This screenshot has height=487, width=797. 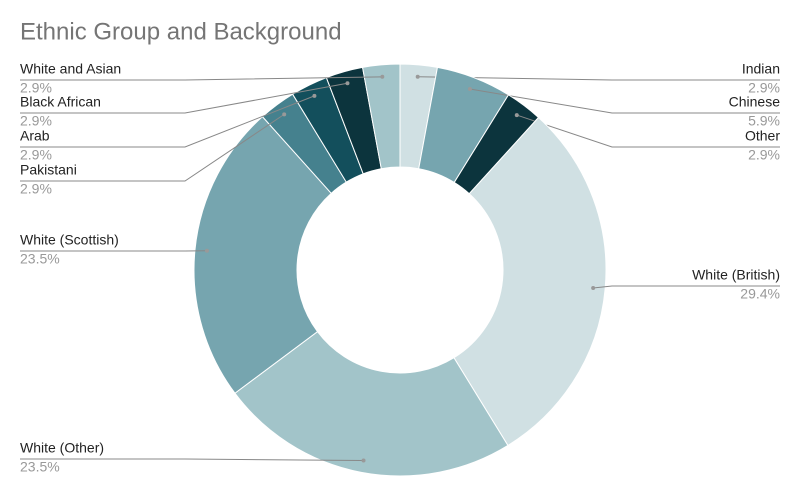 I want to click on slice-value-label: 5.9%, so click(x=764, y=121).